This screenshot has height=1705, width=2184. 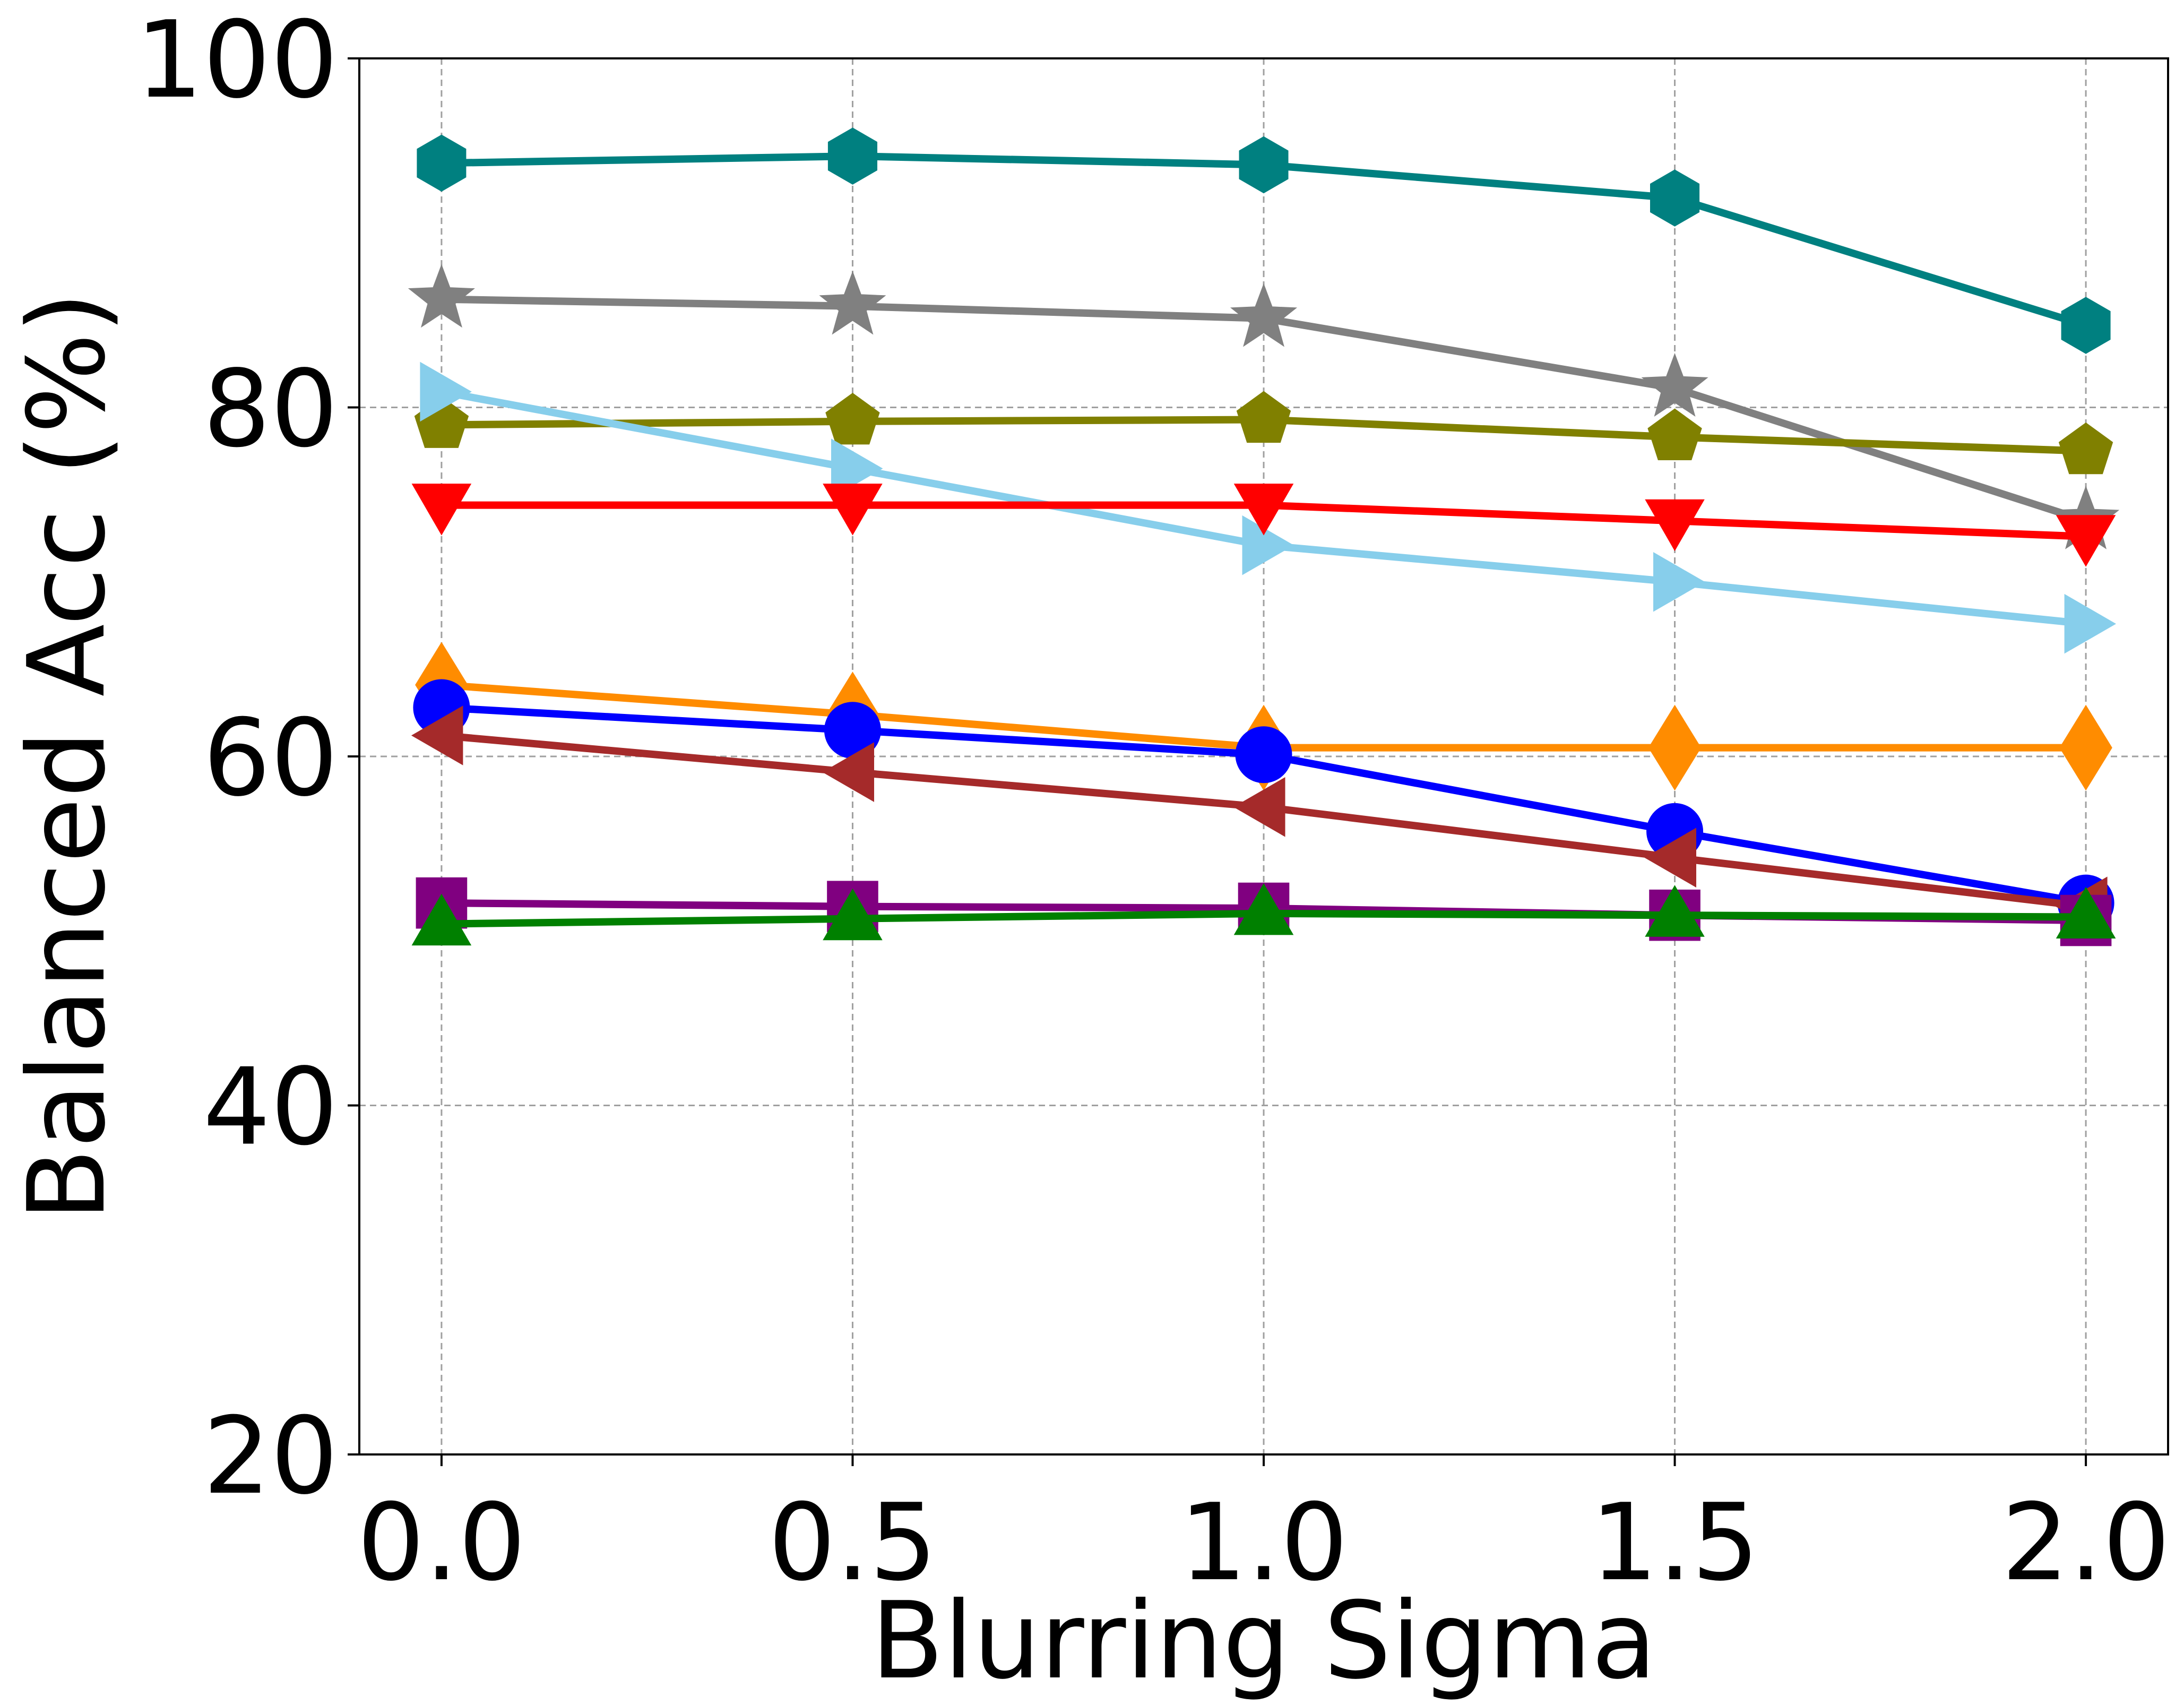 I want to click on x-tick-label: 1.5, so click(x=1675, y=1543).